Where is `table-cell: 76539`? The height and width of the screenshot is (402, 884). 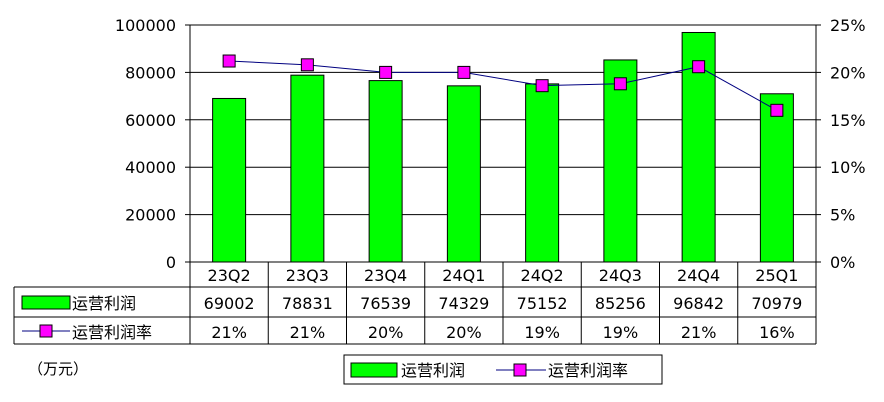
table-cell: 76539 is located at coordinates (385, 303).